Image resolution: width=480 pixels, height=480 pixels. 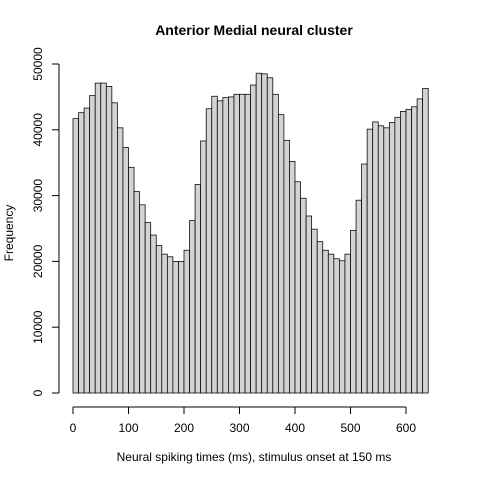 What do you see at coordinates (38, 261) in the screenshot?
I see `y-tick-label: 20000` at bounding box center [38, 261].